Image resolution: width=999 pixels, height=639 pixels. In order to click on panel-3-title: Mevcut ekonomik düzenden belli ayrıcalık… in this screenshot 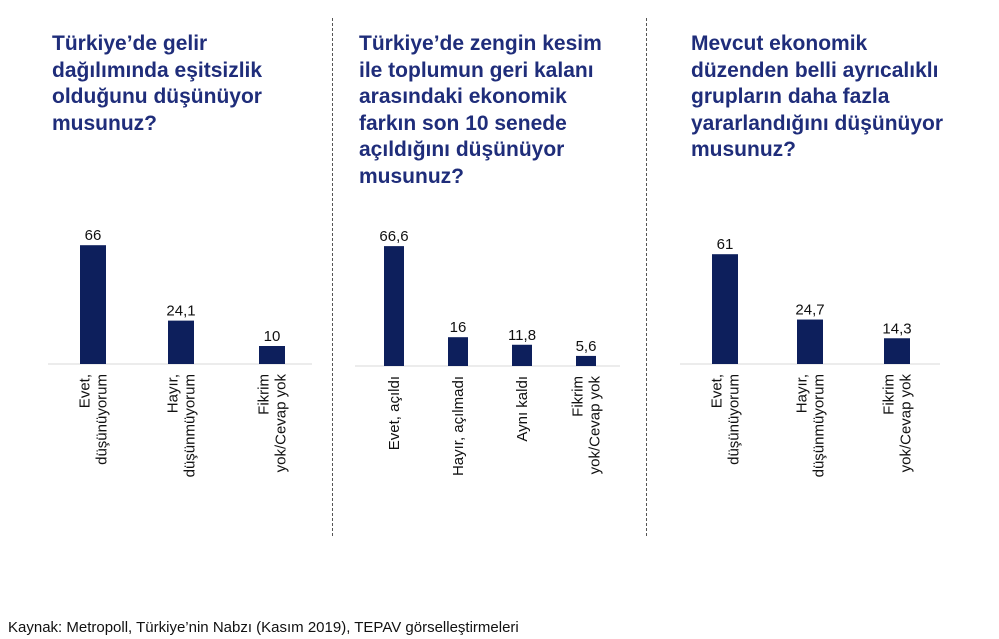, I will do `click(817, 97)`.